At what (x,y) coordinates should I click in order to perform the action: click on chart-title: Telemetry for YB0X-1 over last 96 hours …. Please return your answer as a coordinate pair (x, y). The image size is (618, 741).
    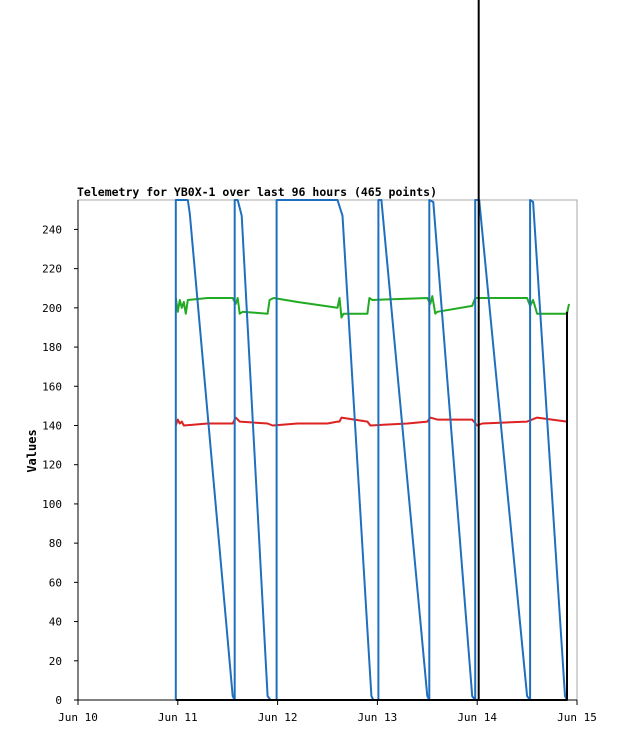
    Looking at the image, I should click on (257, 192).